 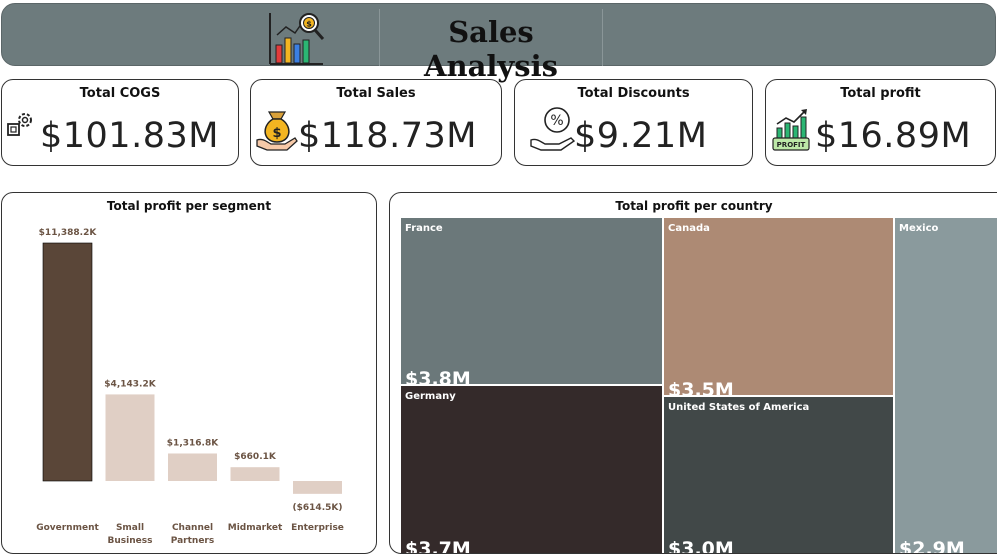 What do you see at coordinates (739, 407) in the screenshot?
I see `tile-country-label: United States of America` at bounding box center [739, 407].